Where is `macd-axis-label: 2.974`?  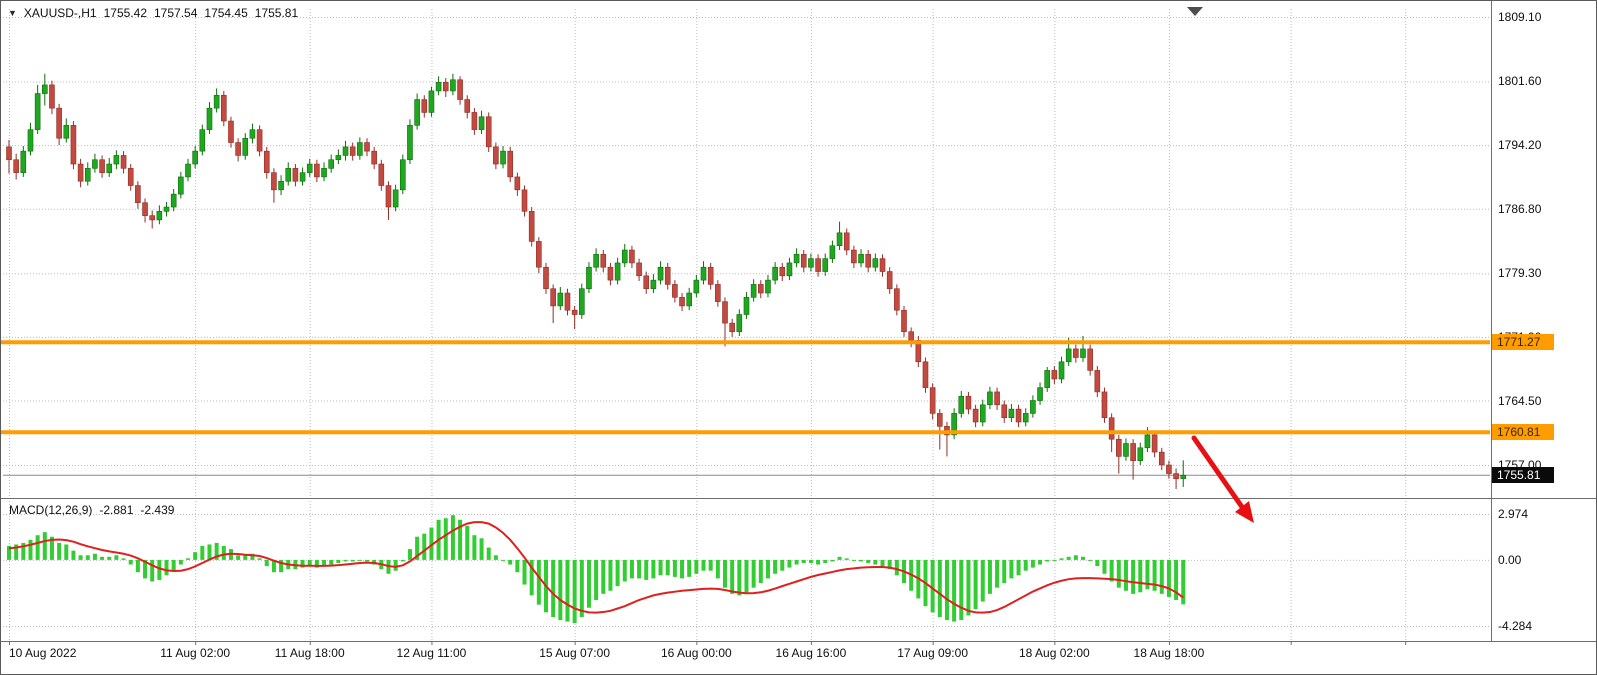 macd-axis-label: 2.974 is located at coordinates (1513, 514).